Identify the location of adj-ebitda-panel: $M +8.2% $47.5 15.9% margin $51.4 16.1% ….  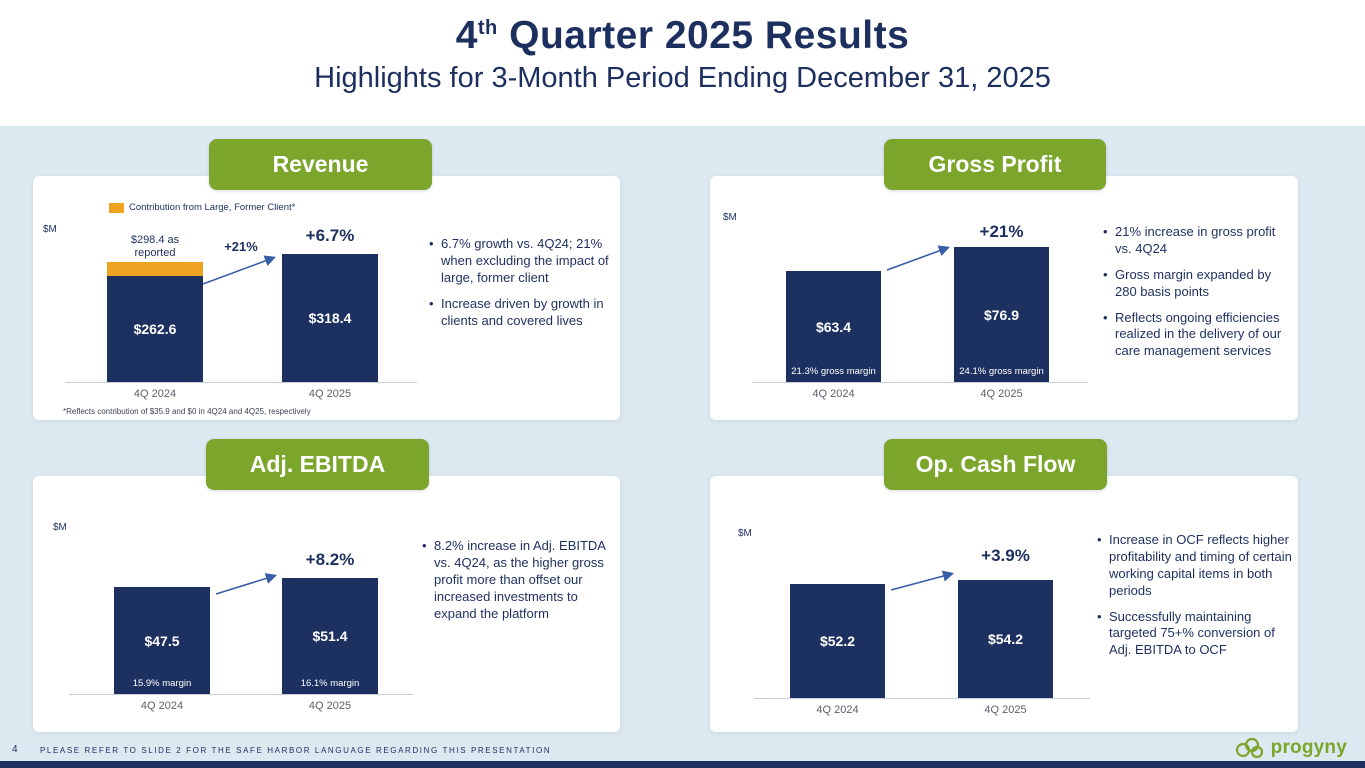
(326, 604).